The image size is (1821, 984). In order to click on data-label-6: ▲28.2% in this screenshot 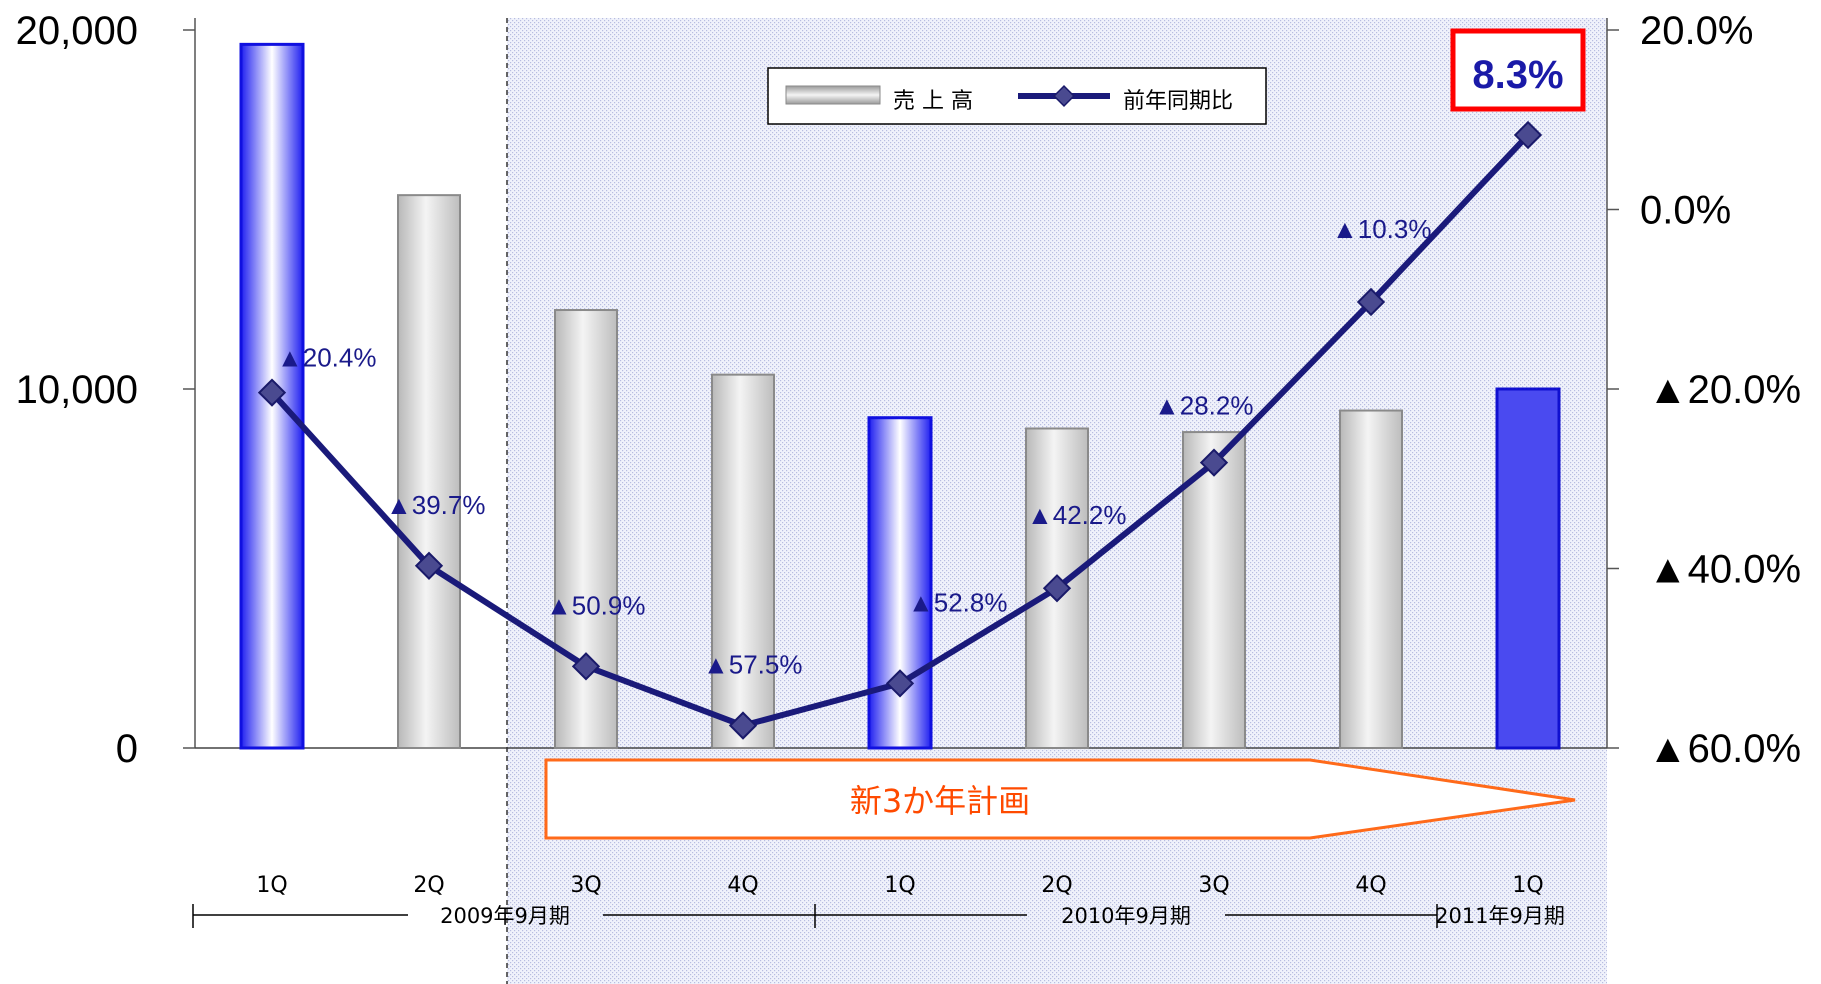, I will do `click(1203, 406)`.